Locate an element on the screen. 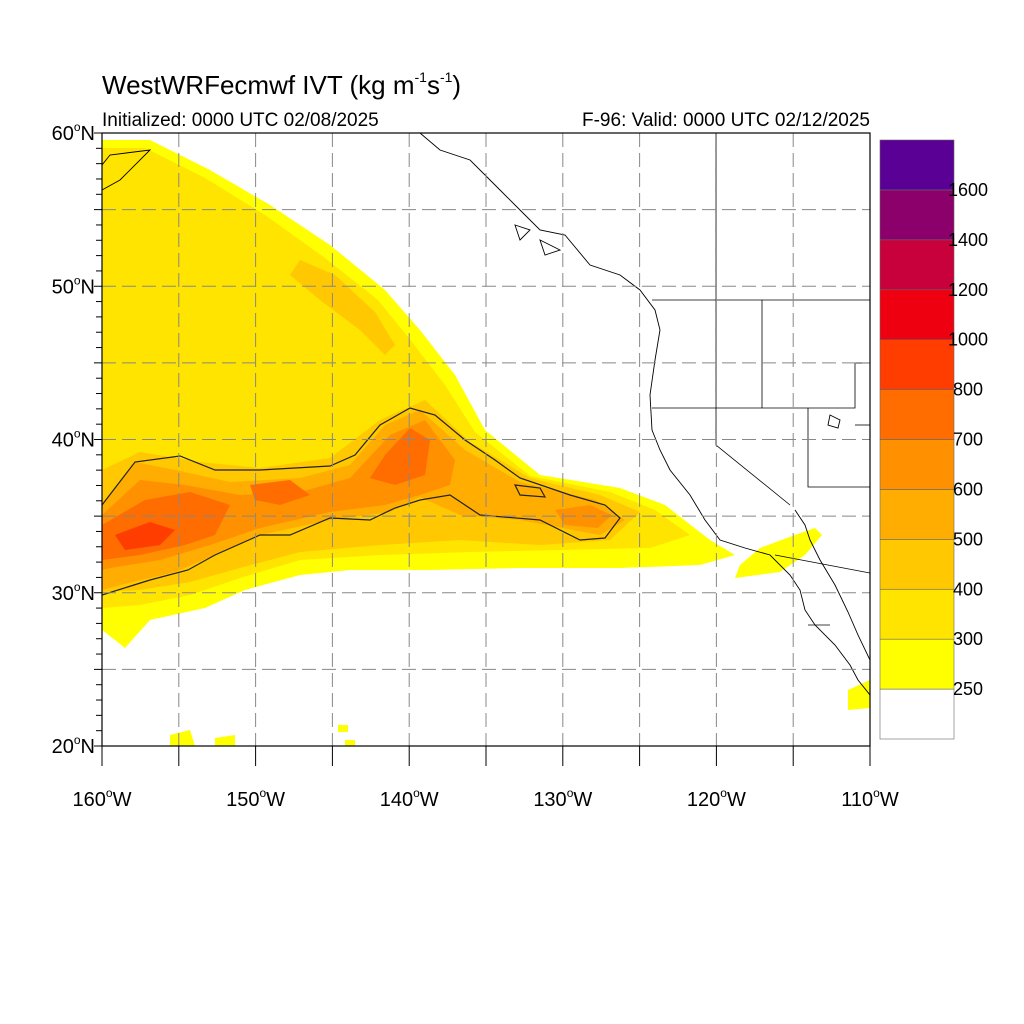 This screenshot has width=1024, height=1024. colorbar-label: 300 is located at coordinates (968, 639).